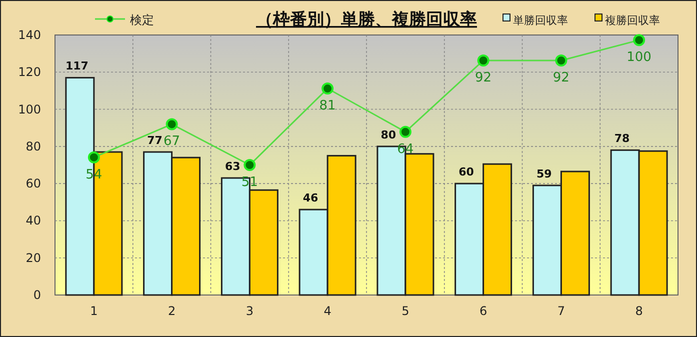 This screenshot has height=337, width=697. Describe the element at coordinates (232, 166) in the screenshot. I see `data-label: 63` at that location.